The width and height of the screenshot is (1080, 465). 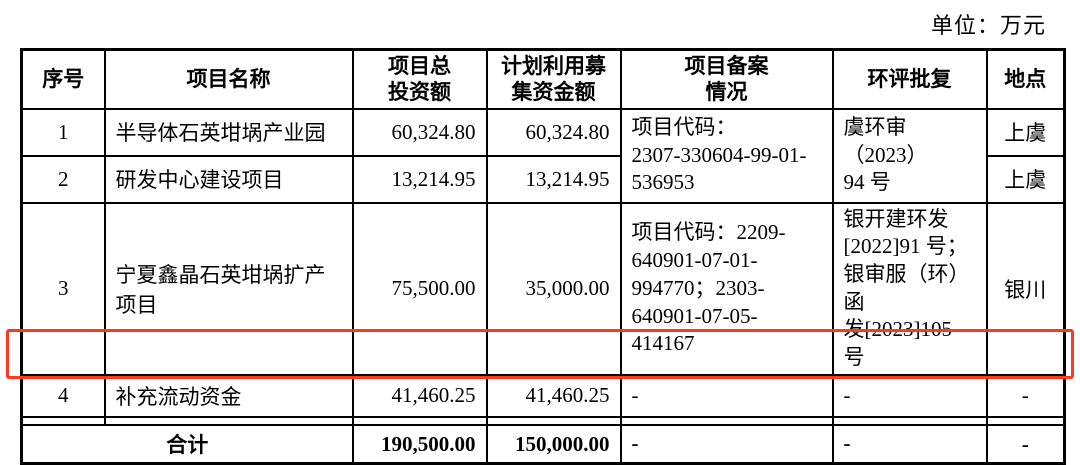 What do you see at coordinates (553, 395) in the screenshot?
I see `cell-raised-funds: 41,460.25` at bounding box center [553, 395].